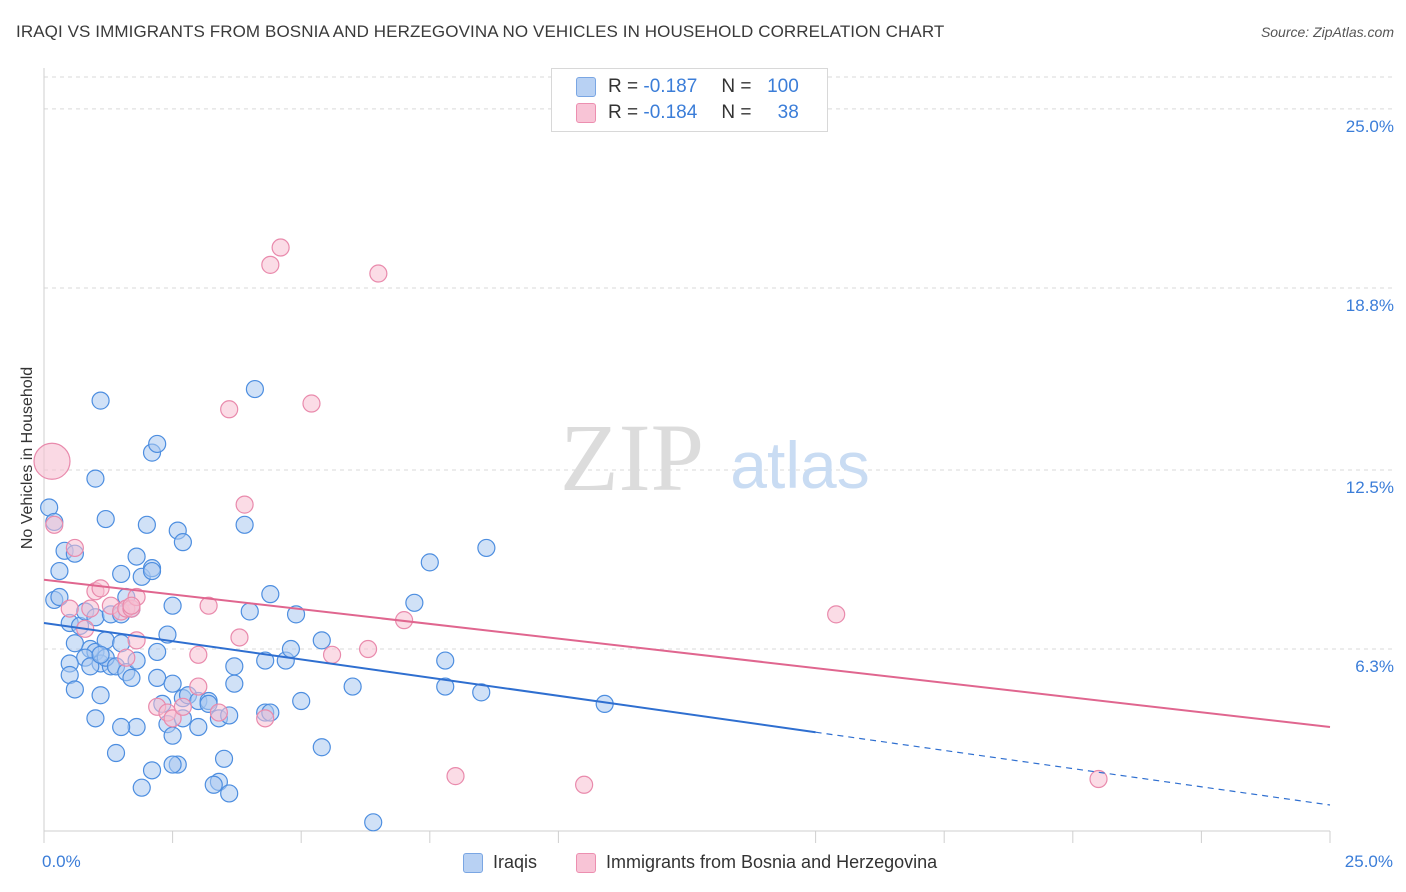 This screenshot has width=1406, height=892. What do you see at coordinates (772, 862) in the screenshot?
I see `legend-label: Immigrants from Bosnia and Herzegovina` at bounding box center [772, 862].